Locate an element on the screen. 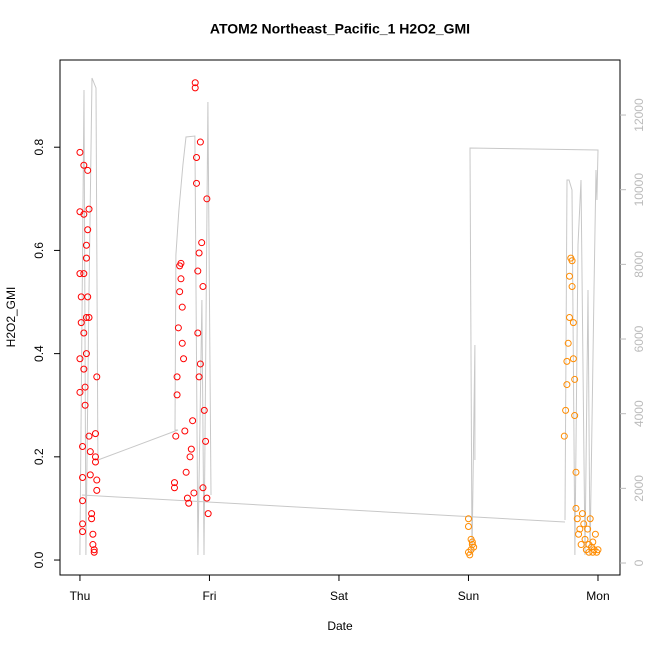  x-tick-label: Thu is located at coordinates (80, 596).